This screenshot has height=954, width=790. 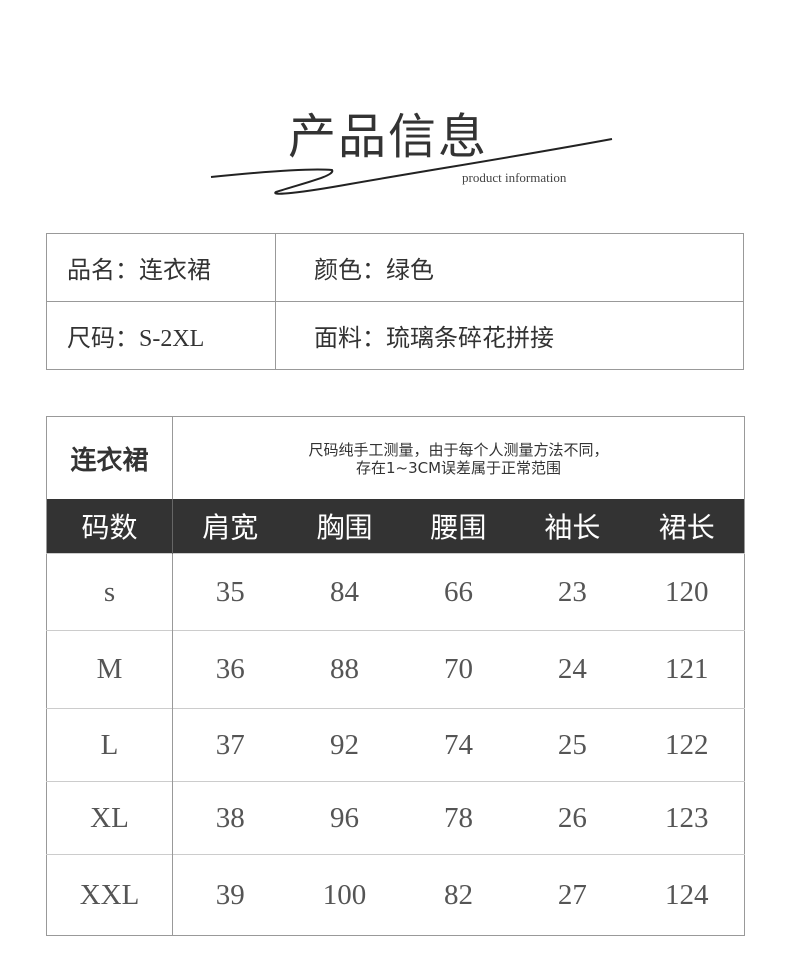 I want to click on table-cell: 36, so click(x=230, y=669).